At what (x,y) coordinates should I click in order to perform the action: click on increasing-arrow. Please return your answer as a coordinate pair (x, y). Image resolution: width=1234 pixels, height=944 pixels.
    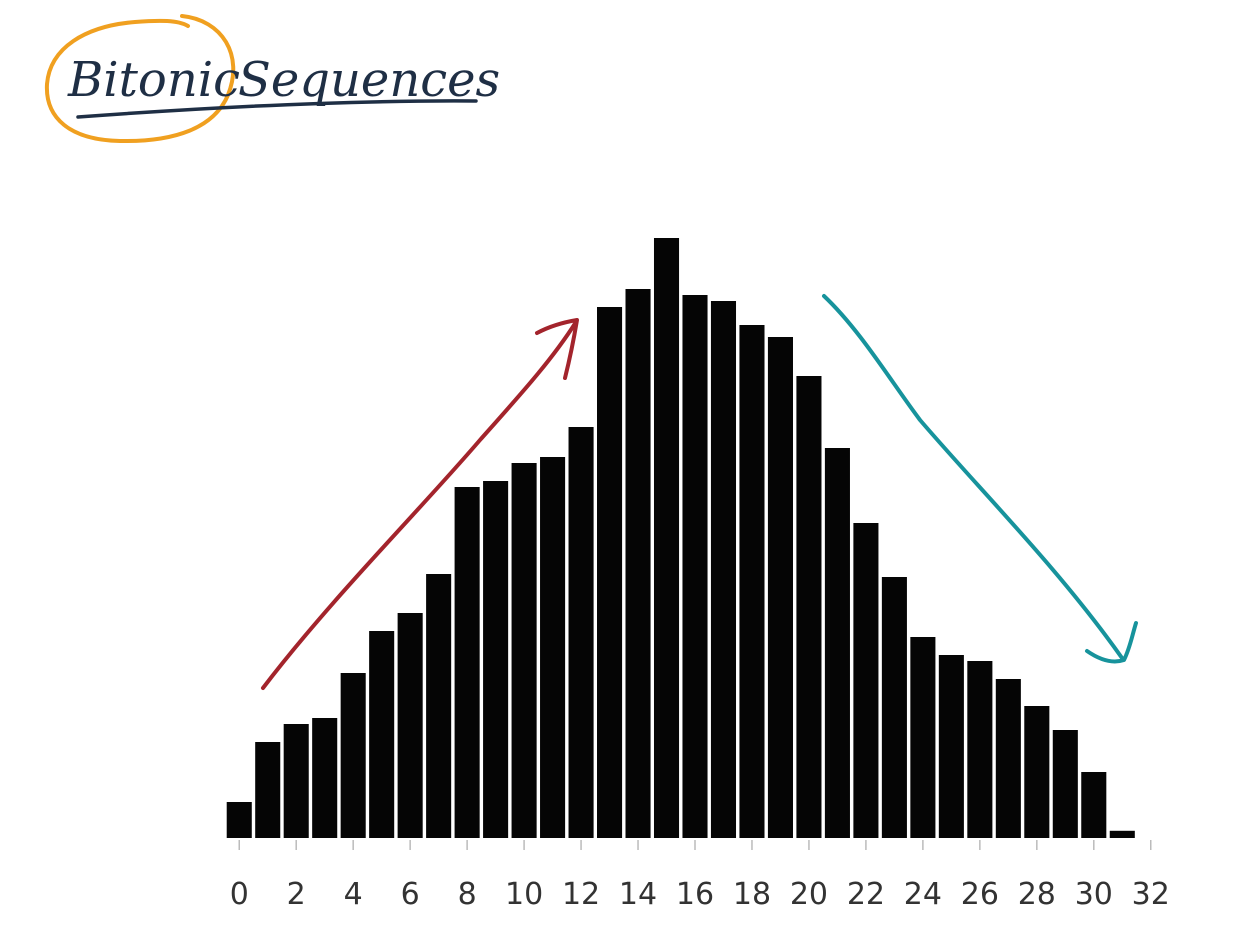
    Looking at the image, I should click on (420, 504).